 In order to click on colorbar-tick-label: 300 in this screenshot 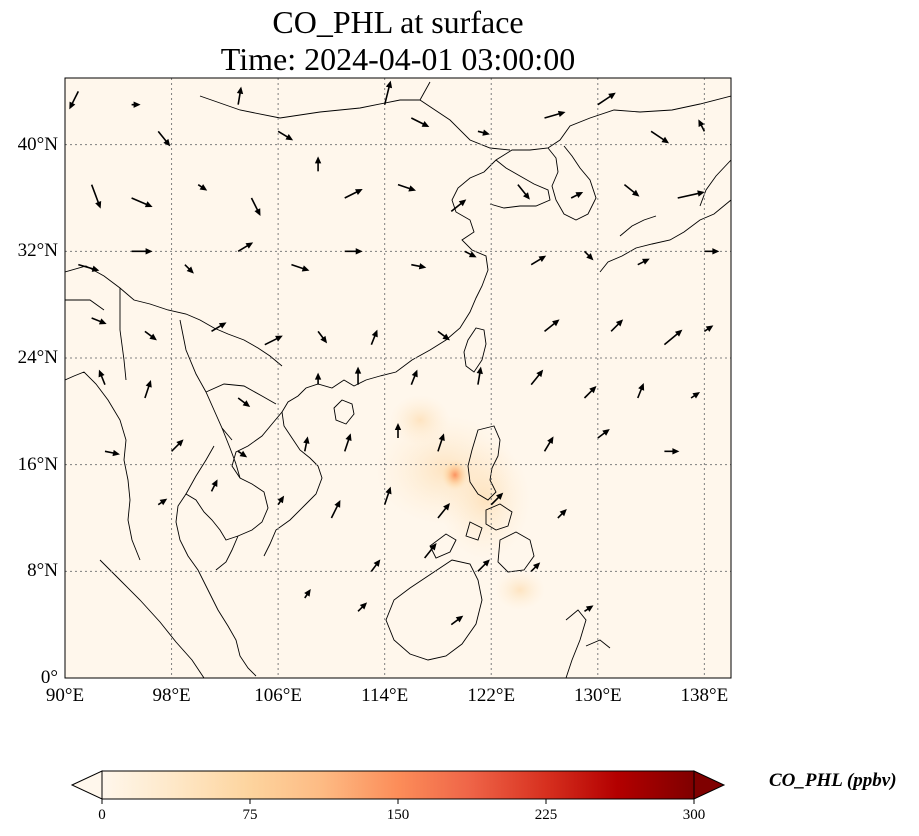, I will do `click(694, 815)`.